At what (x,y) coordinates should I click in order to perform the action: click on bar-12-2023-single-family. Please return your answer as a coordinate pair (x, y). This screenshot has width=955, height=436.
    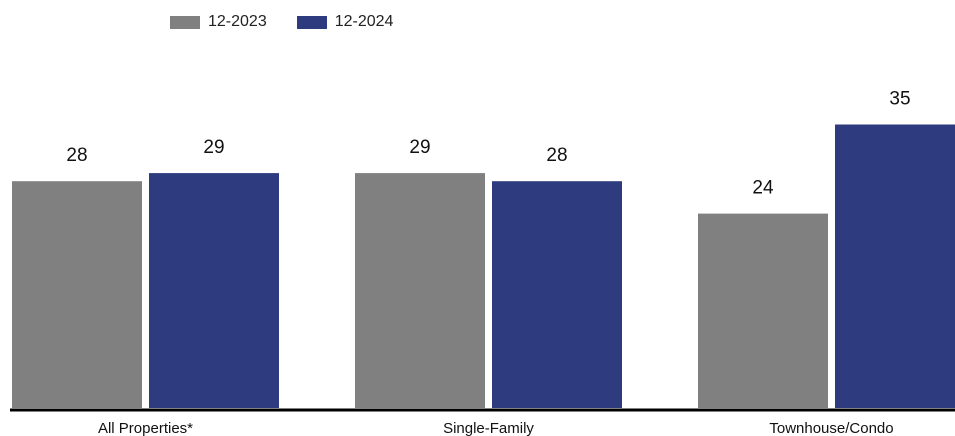
    Looking at the image, I should click on (420, 290).